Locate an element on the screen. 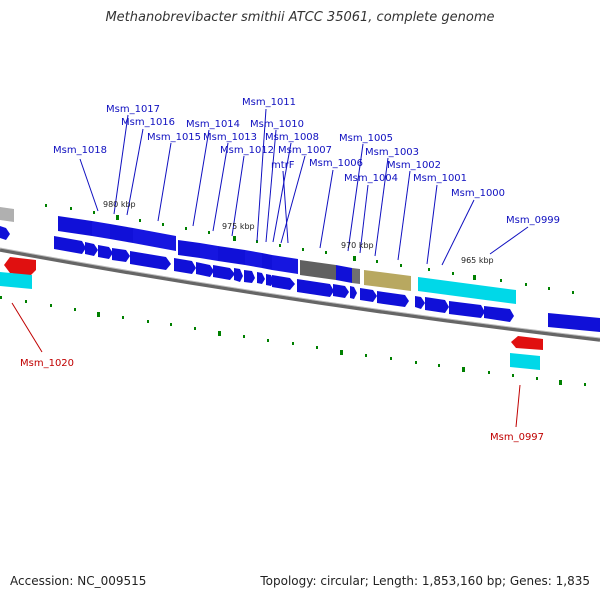 This screenshot has width=600, height=600. gene-rrna is located at coordinates (467, 290).